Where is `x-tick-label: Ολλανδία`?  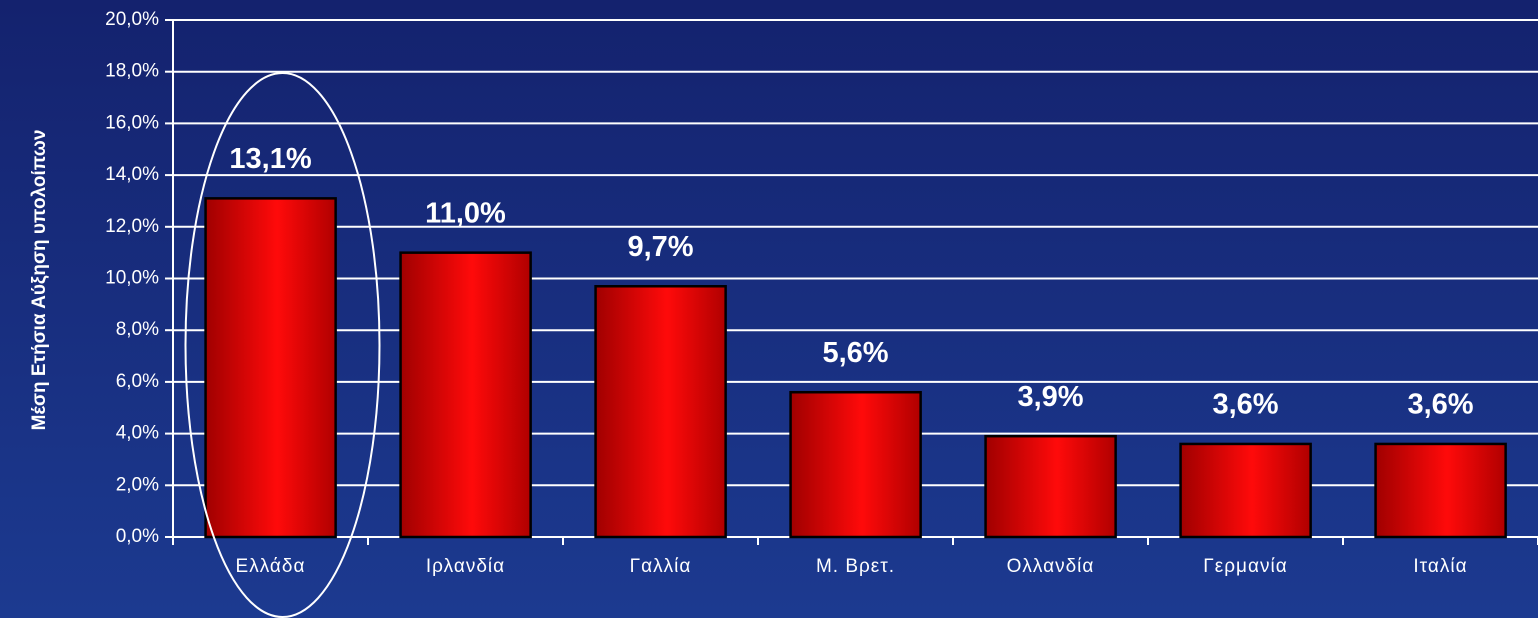
x-tick-label: Ολλανδία is located at coordinates (1051, 566).